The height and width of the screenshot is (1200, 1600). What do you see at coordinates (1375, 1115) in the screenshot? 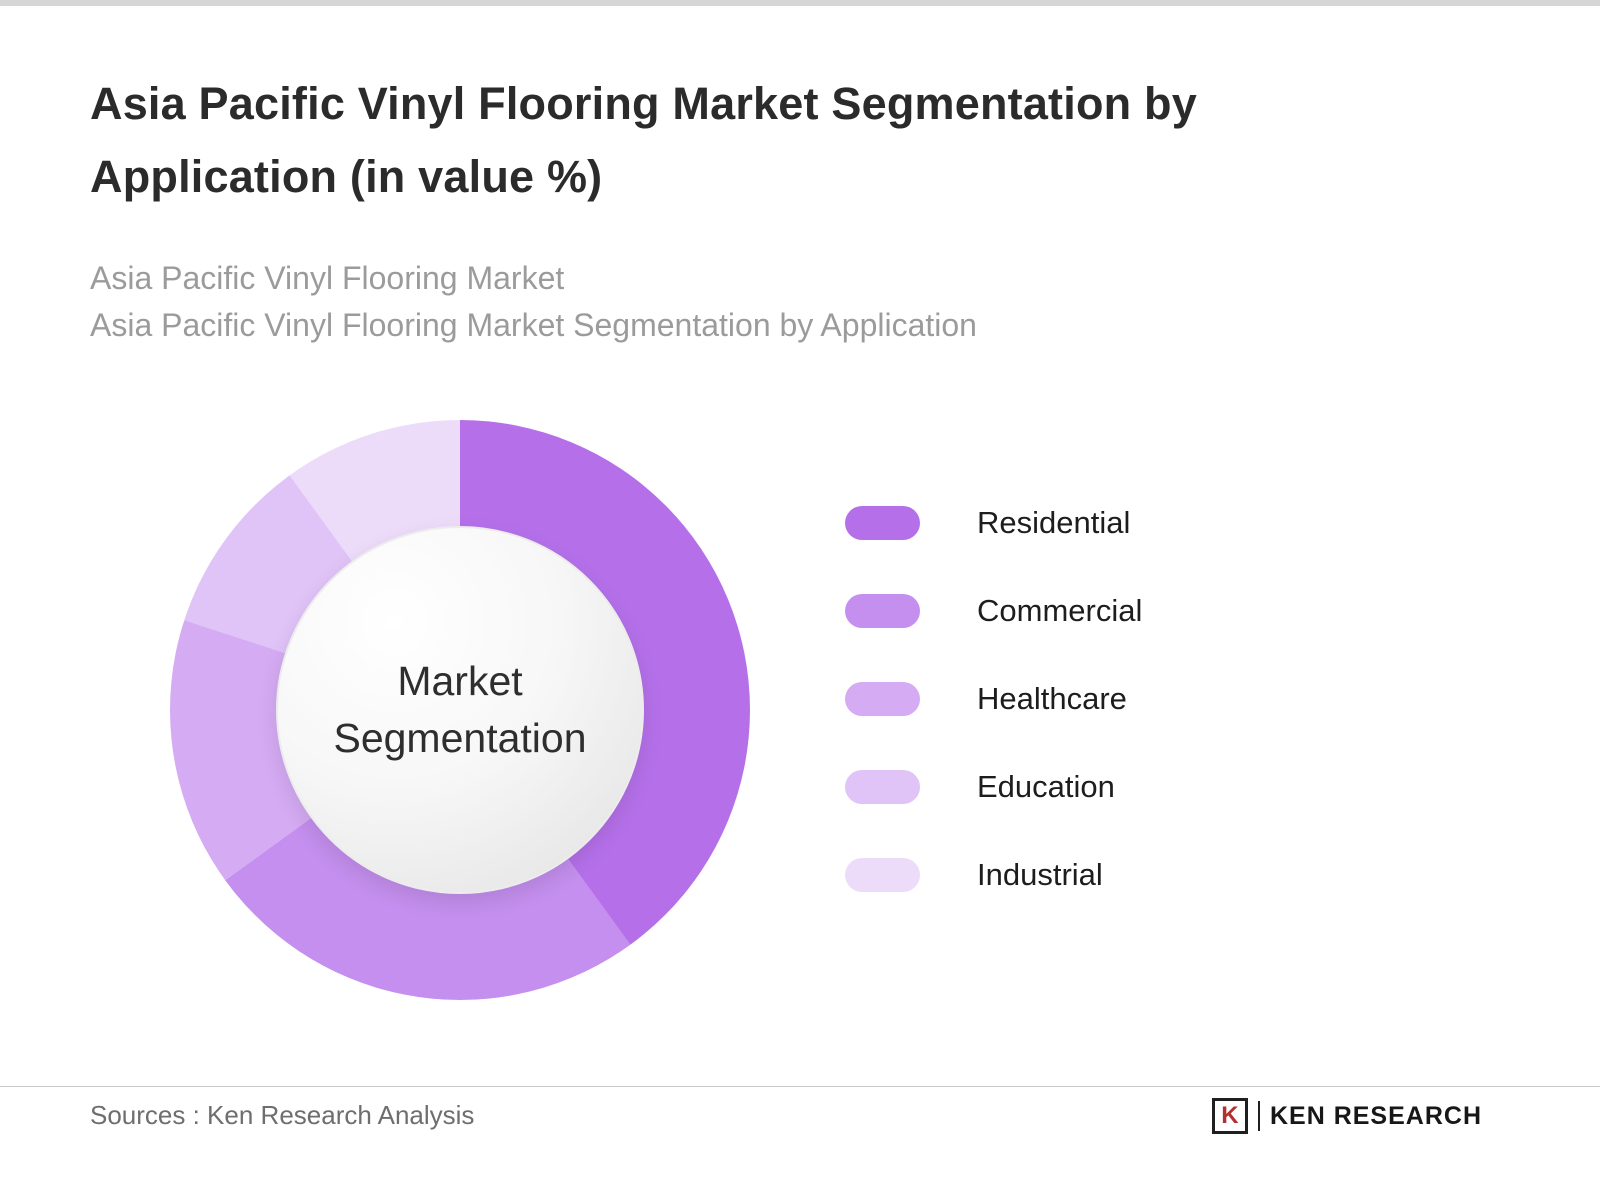
I see `brand-name: KEN RESEARCH` at bounding box center [1375, 1115].